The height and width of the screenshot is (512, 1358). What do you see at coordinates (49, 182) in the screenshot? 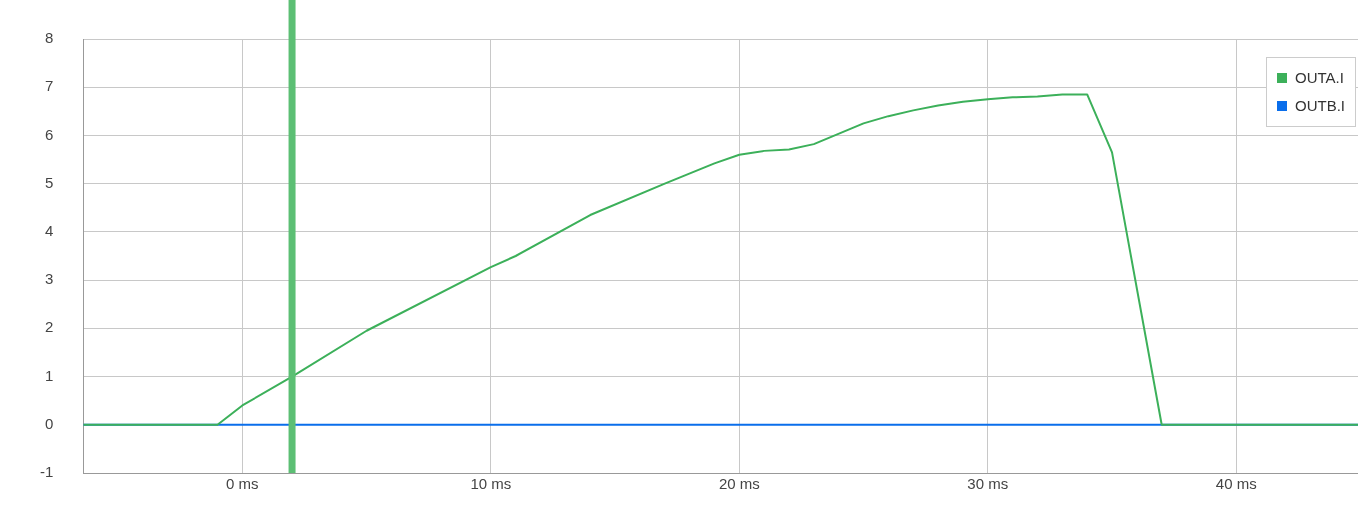
I see `y-tick-label: 5` at bounding box center [49, 182].